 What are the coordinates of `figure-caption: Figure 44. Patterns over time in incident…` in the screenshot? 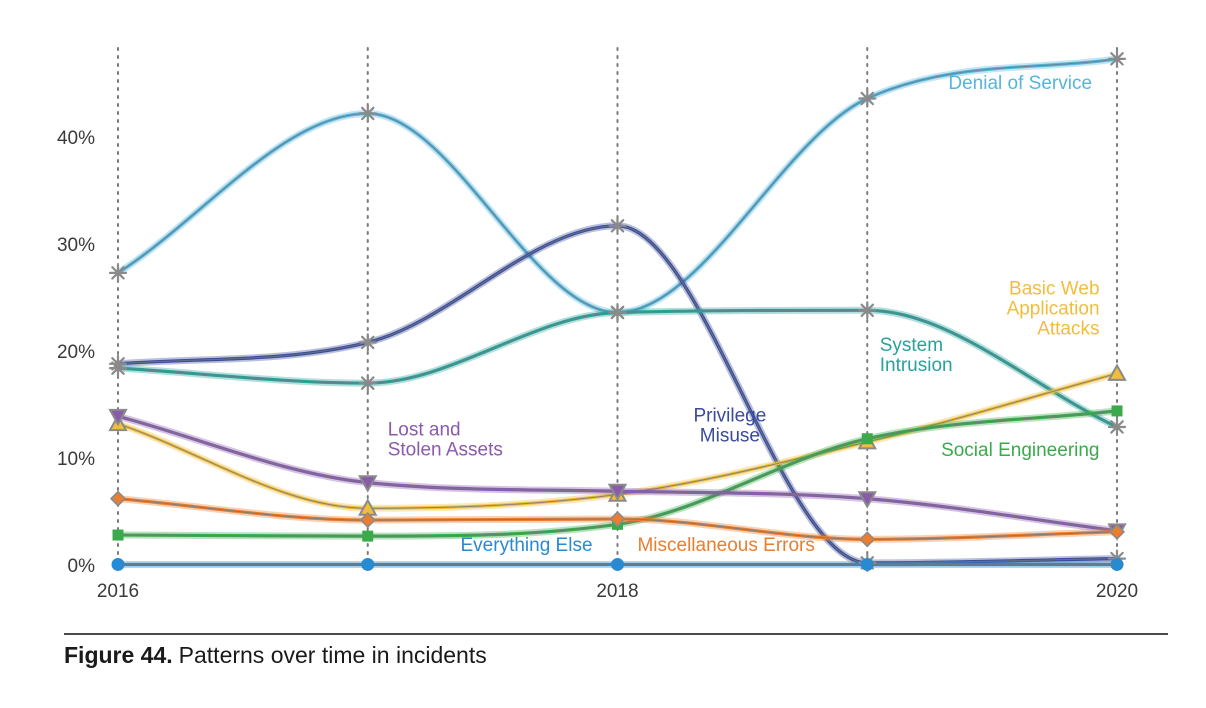 It's located at (275, 655).